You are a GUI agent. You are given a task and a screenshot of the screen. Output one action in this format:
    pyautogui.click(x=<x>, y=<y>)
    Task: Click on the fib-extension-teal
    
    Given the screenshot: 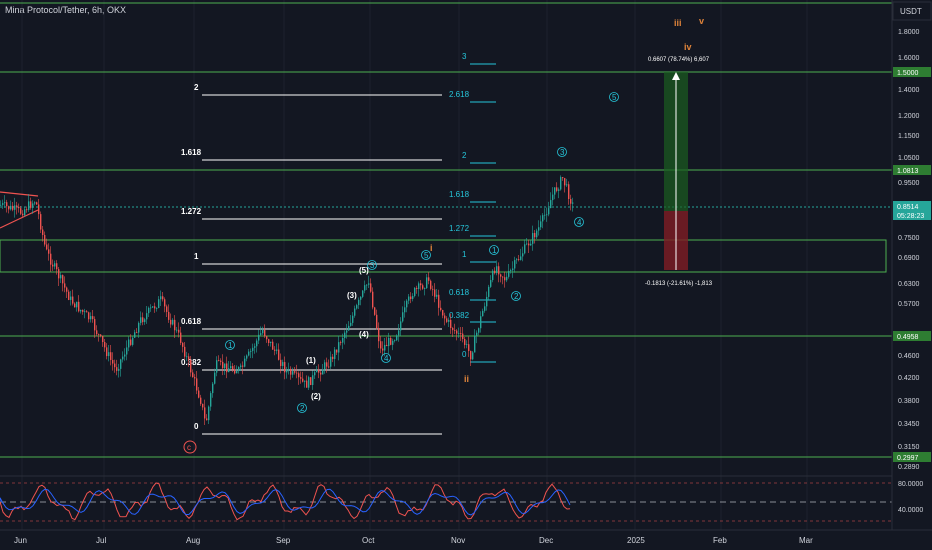 What is the action you would take?
    pyautogui.click(x=483, y=213)
    